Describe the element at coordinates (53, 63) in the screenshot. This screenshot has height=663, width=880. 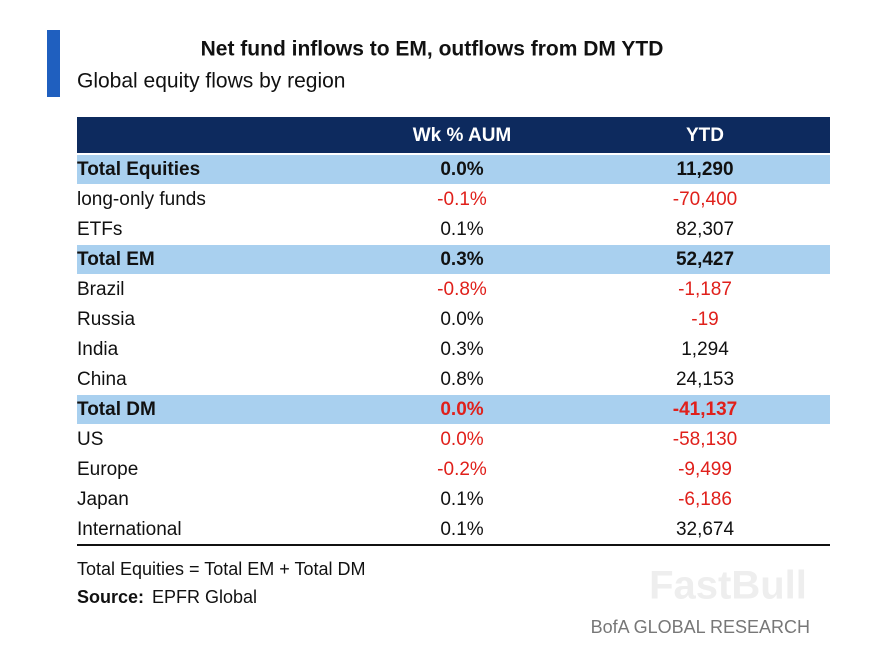
I see `accent-bar` at that location.